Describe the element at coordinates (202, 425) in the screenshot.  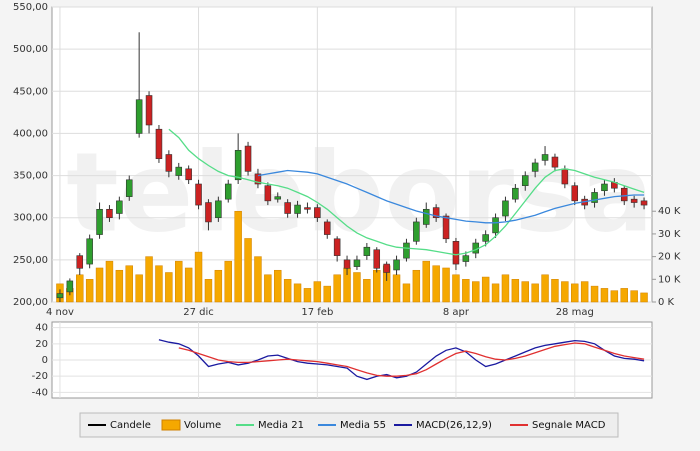
I see `legend-label: Volume` at that location.